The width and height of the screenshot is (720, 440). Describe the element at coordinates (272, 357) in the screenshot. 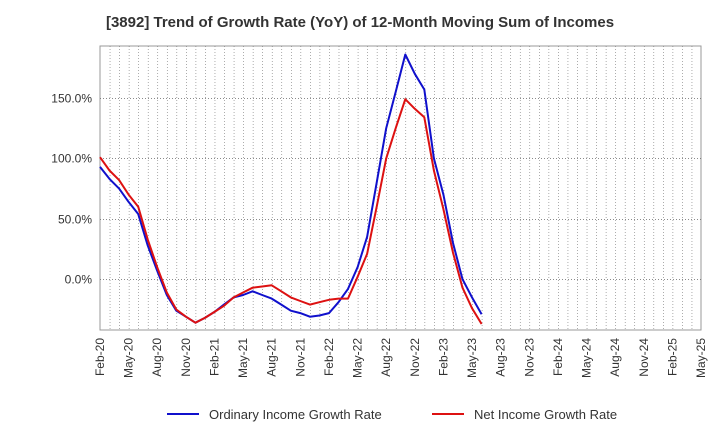

I see `x-tick-label: Aug-21` at that location.